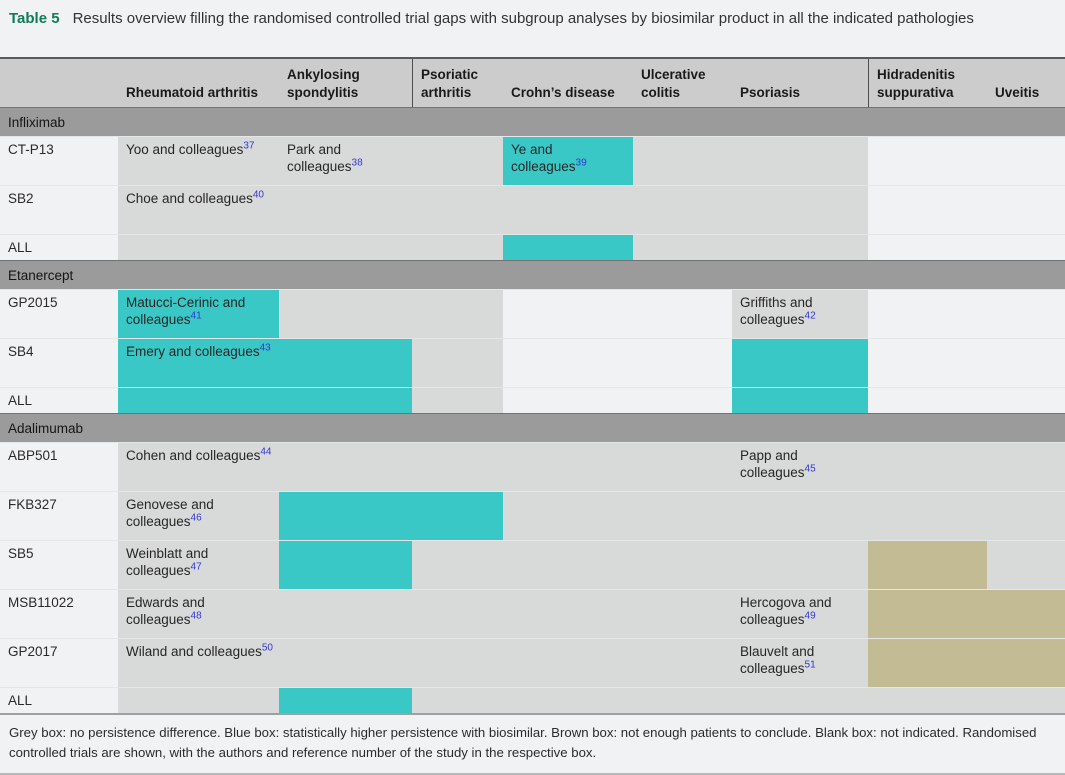 This screenshot has height=775, width=1065. I want to click on result-cell-cd-blank, so click(568, 362).